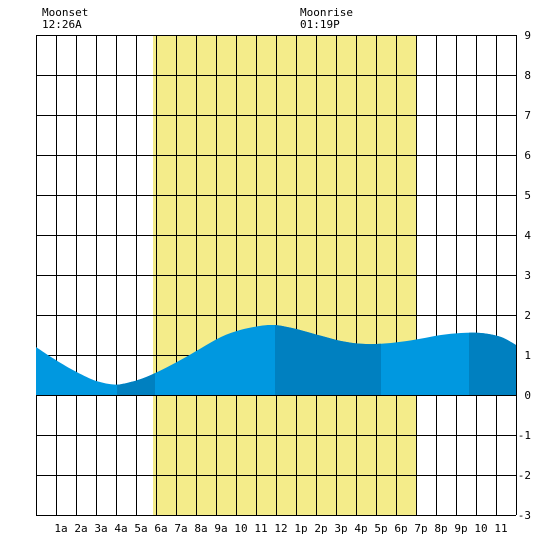 This screenshot has height=550, width=550. Describe the element at coordinates (420, 528) in the screenshot. I see `x-tick-label: 7p` at that location.